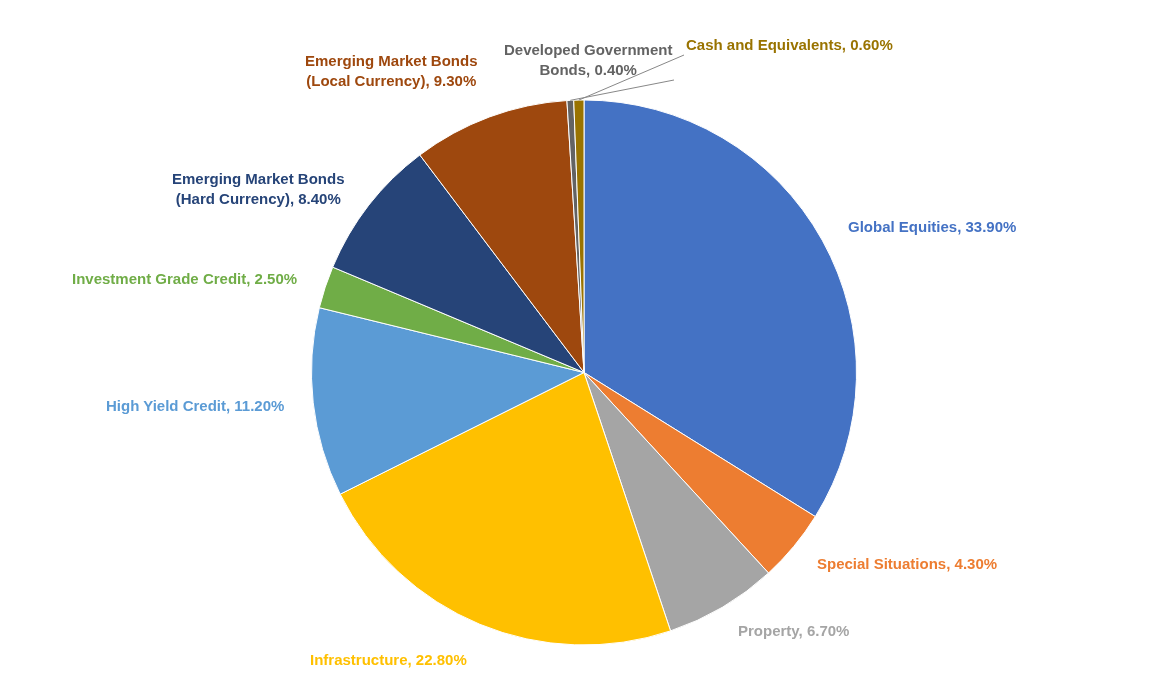  I want to click on slice-label: Special Situations, 4.30%, so click(907, 563).